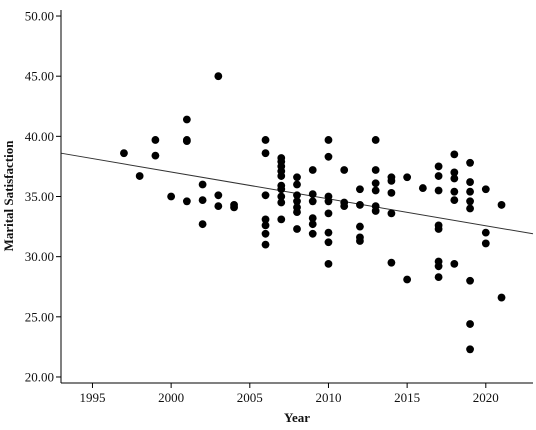  What do you see at coordinates (39, 316) in the screenshot?
I see `y-tick-label: 25.00` at bounding box center [39, 316].